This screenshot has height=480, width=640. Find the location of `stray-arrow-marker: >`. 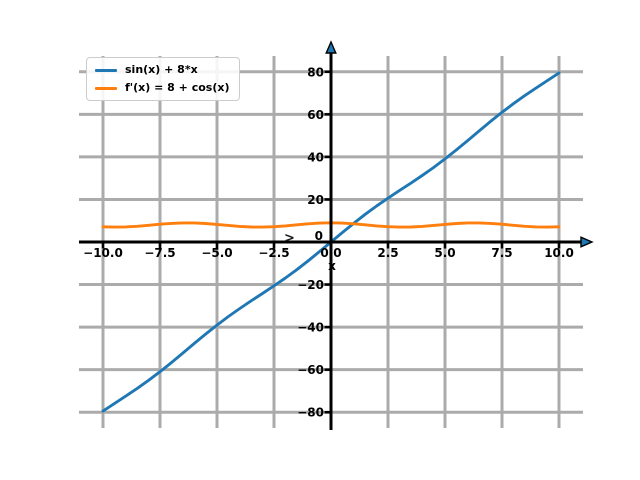

stray-arrow-marker: > is located at coordinates (289, 238).